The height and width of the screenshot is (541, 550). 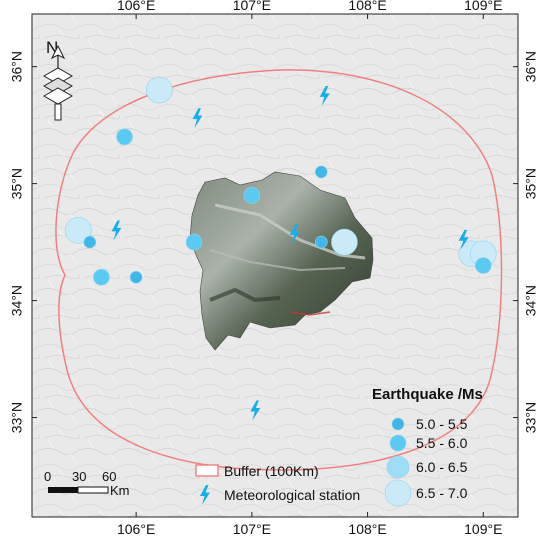 I want to click on y-tick-label-left-3: 33°N, so click(x=17, y=417).